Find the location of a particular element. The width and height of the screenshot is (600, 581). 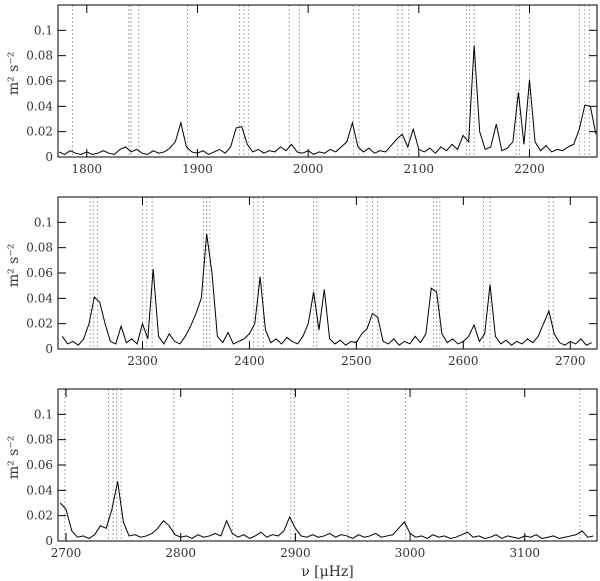

x-tick-label: 2300 is located at coordinates (142, 361).